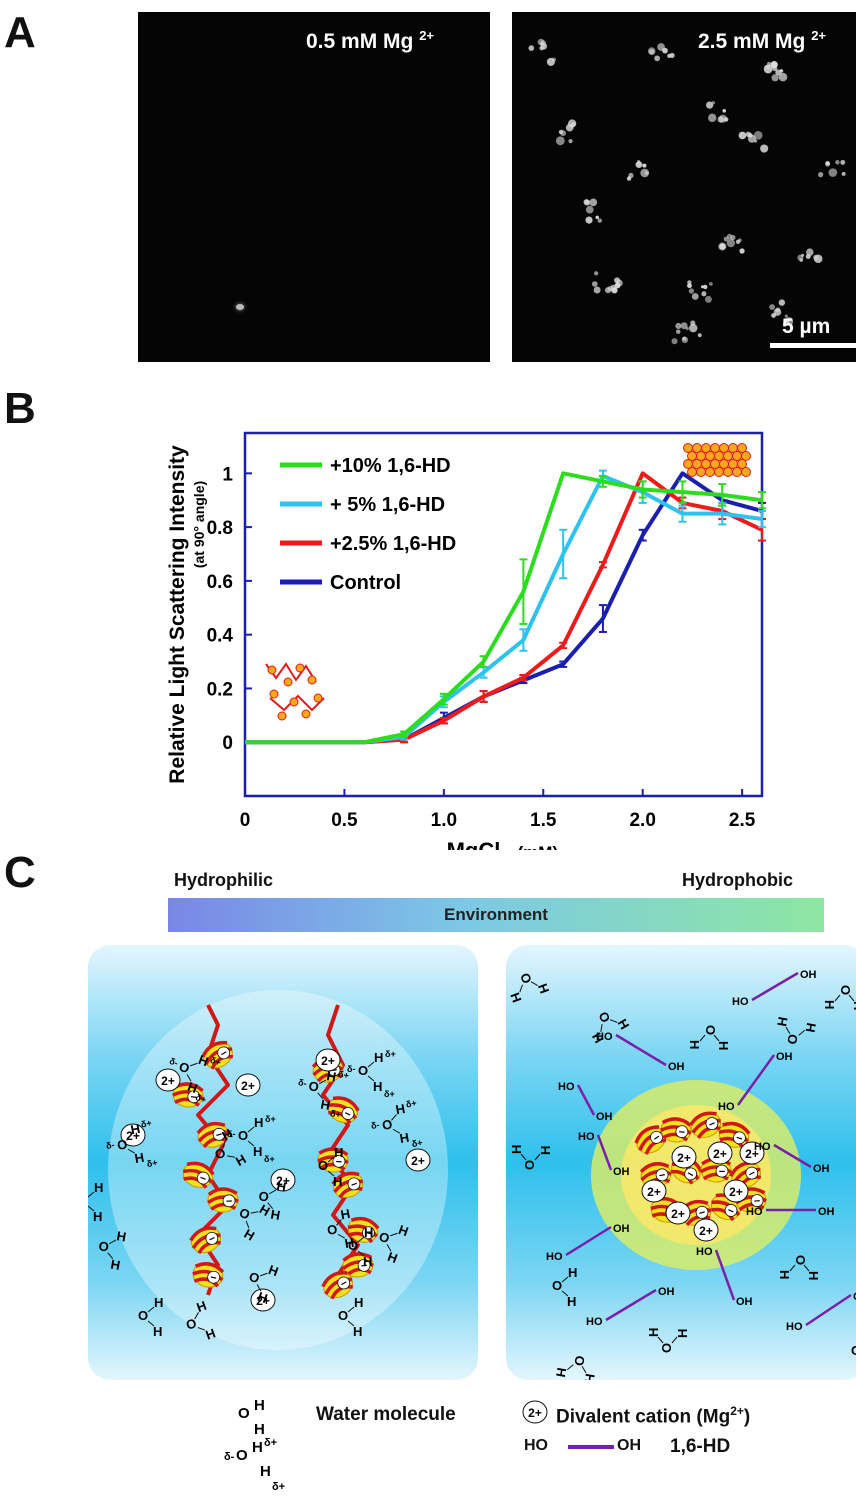 The width and height of the screenshot is (856, 1510). What do you see at coordinates (629, 1446) in the screenshot?
I see `legend-oh-label: OH` at bounding box center [629, 1446].